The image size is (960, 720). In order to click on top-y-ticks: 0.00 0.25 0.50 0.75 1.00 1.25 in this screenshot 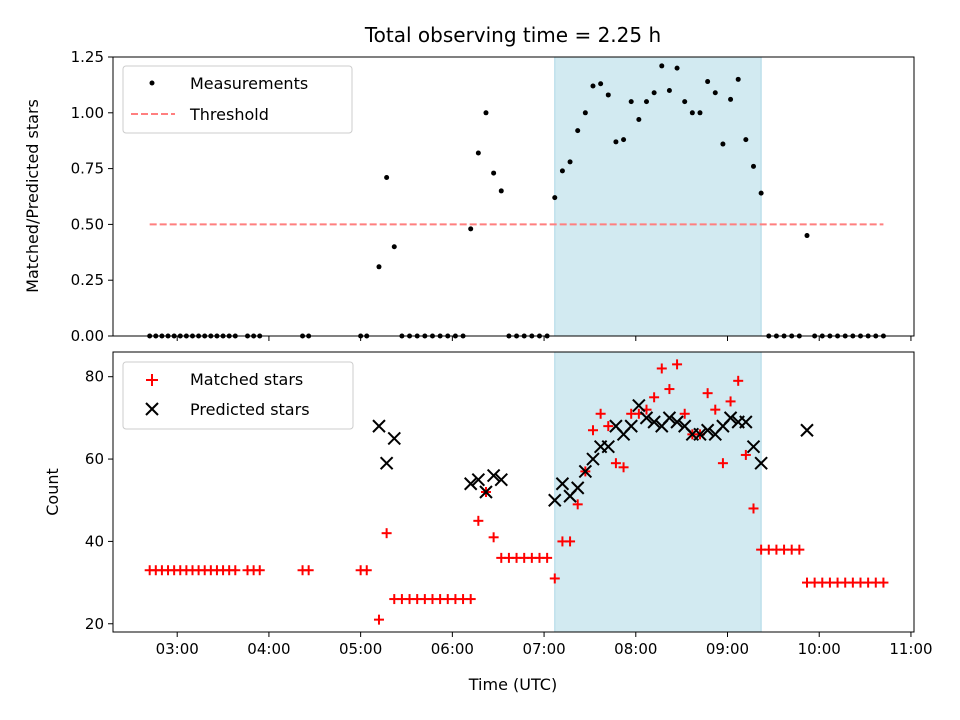, I will do `click(92, 196)`.